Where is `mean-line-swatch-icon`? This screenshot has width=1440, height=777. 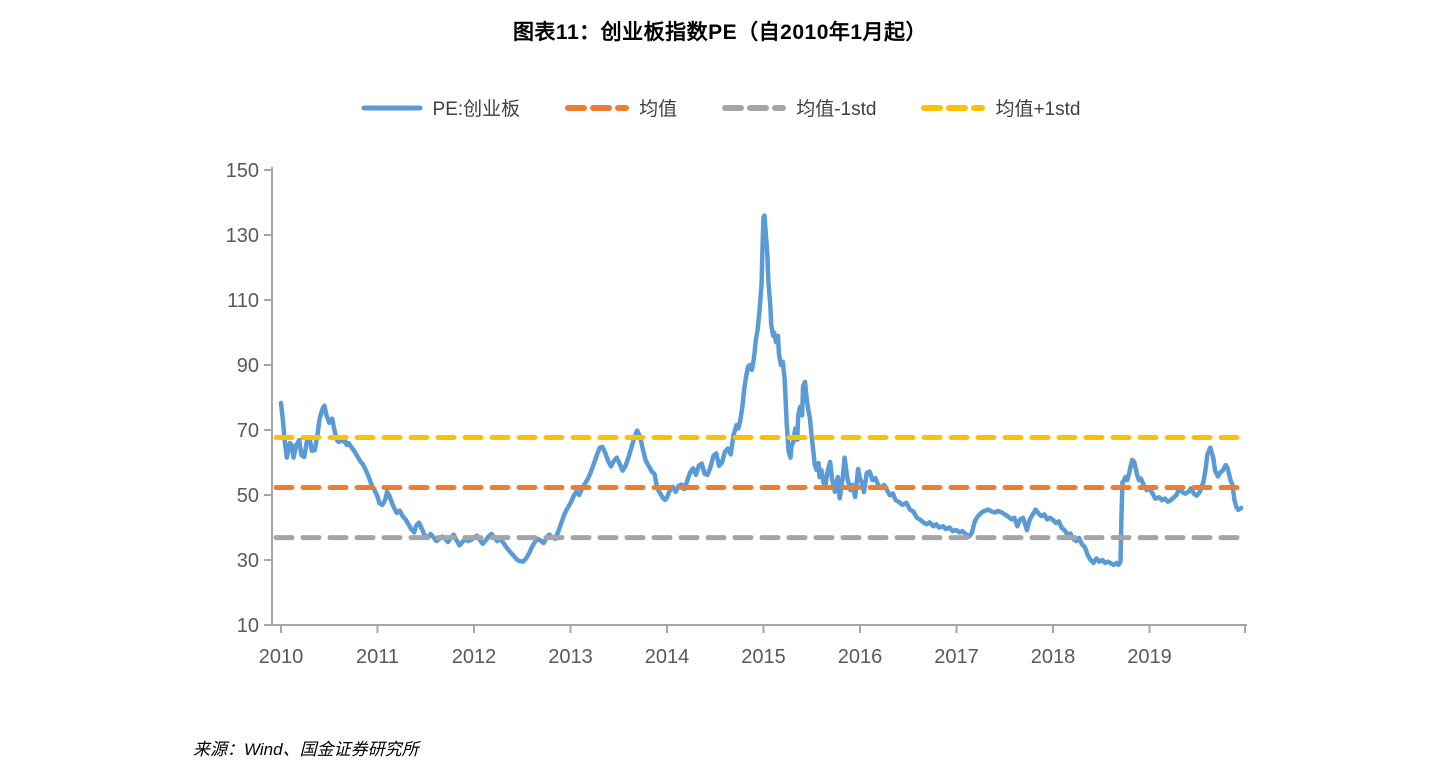
mean-line-swatch-icon is located at coordinates (597, 107).